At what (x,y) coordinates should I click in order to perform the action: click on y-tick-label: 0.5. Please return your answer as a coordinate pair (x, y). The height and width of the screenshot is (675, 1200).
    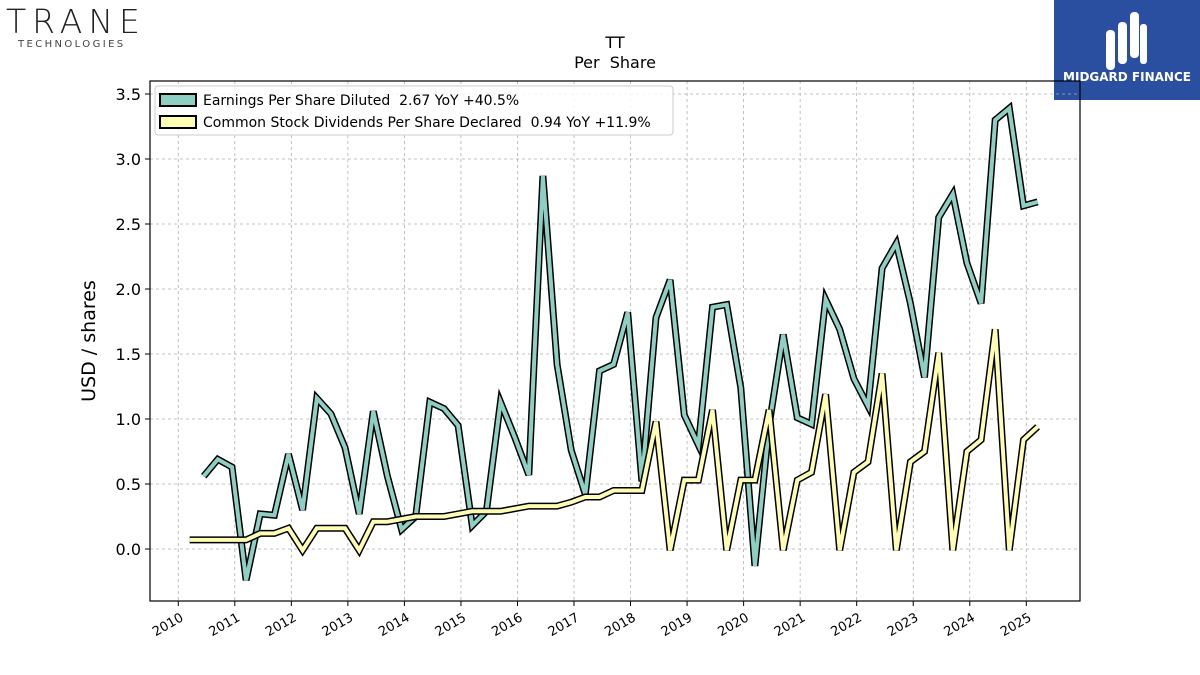
    Looking at the image, I should click on (128, 484).